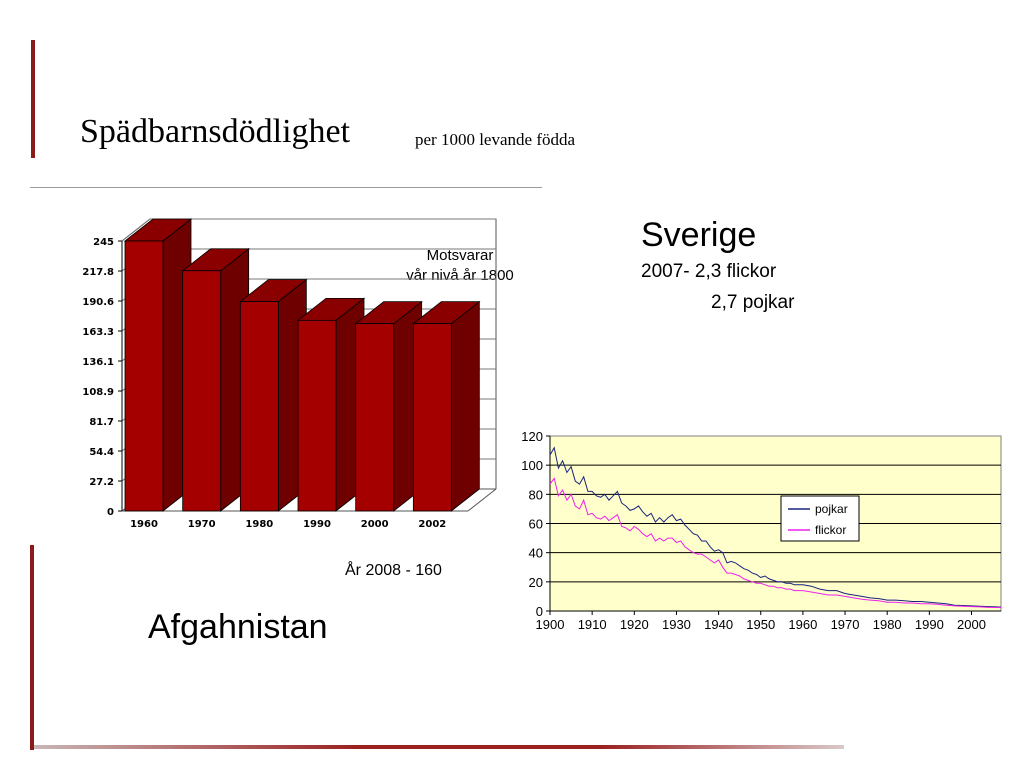 The image size is (1024, 768). Describe the element at coordinates (536, 553) in the screenshot. I see `y-tick-label: 40` at that location.